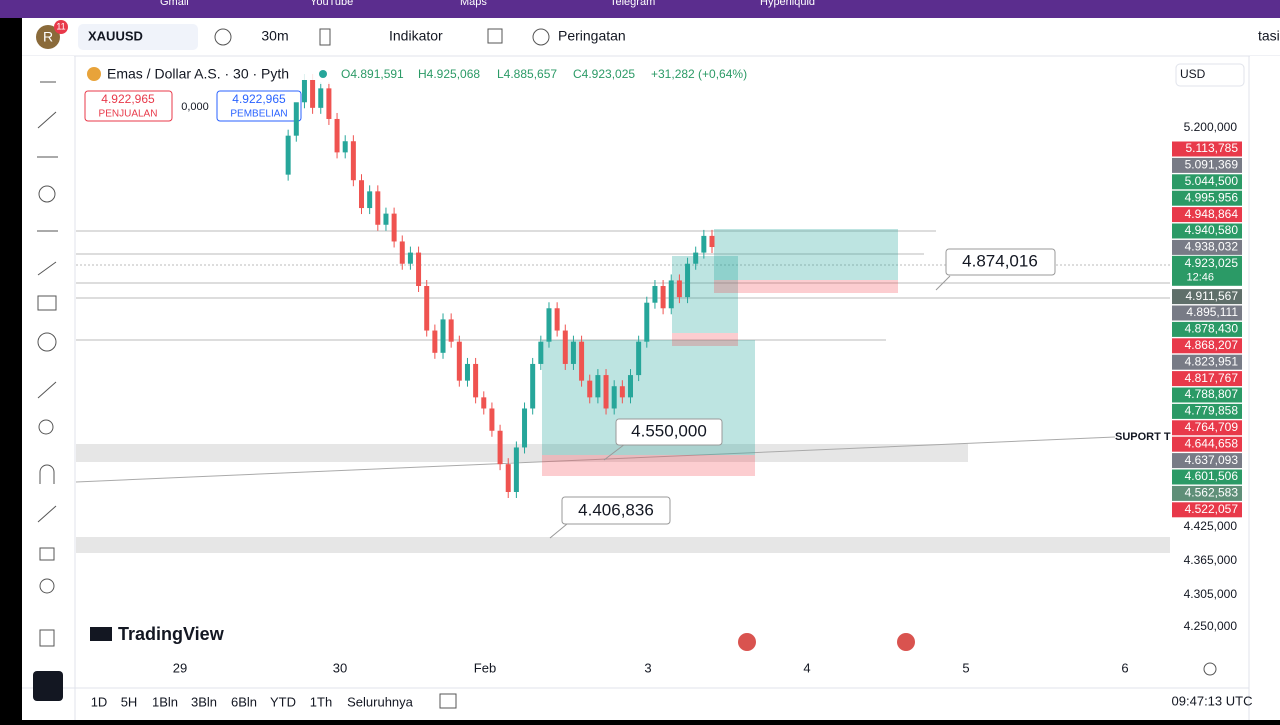 Image resolution: width=1280 pixels, height=725 pixels. What do you see at coordinates (283, 701) in the screenshot?
I see `range-button: YTD` at bounding box center [283, 701].